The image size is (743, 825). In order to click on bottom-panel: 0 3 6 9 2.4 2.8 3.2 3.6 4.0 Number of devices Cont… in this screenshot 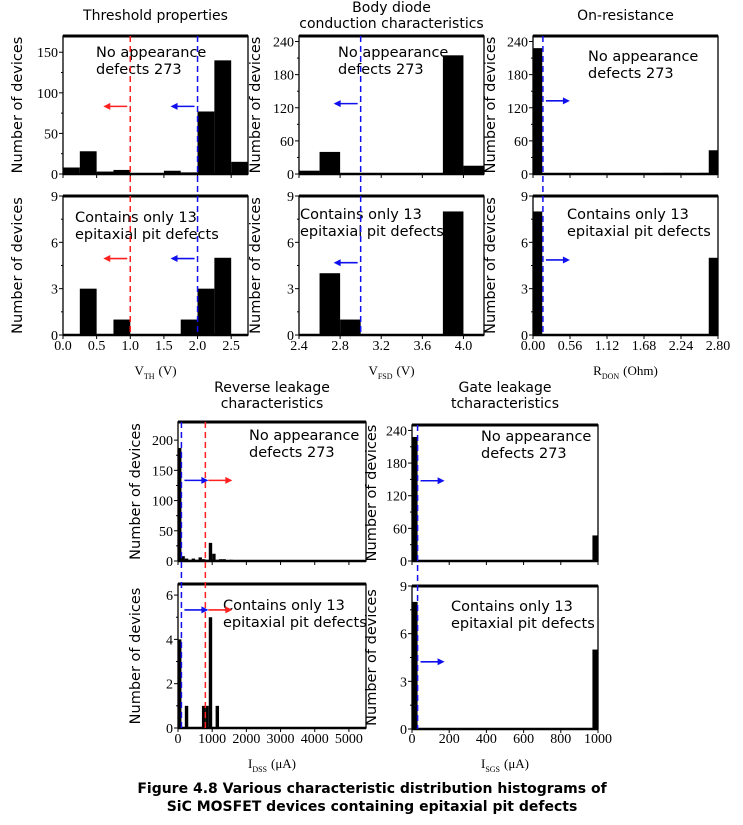, I will do `click(366, 272)`.